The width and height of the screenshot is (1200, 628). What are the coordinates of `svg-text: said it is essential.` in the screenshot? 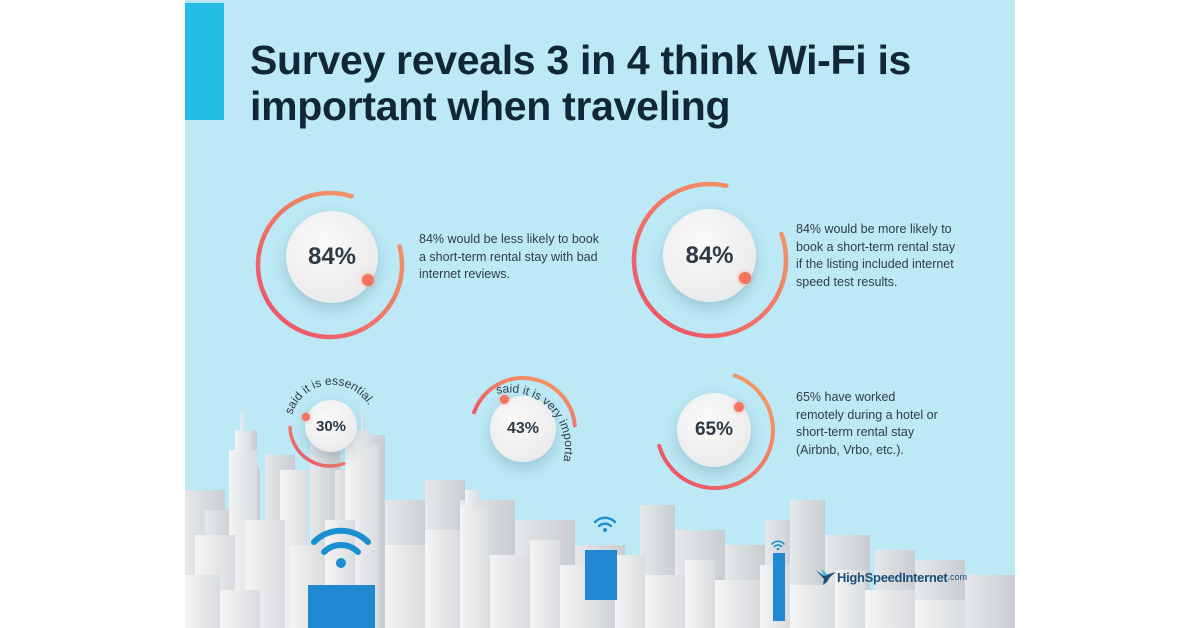 It's located at (330, 395).